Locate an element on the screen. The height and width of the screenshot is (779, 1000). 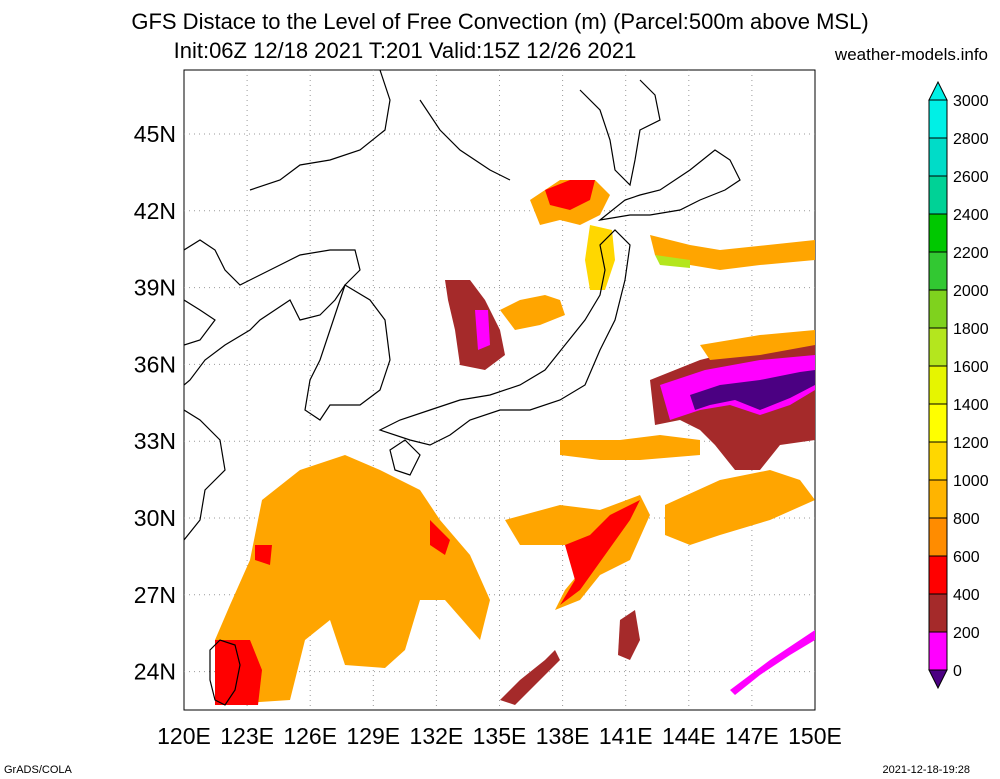
colorbar-label-2400: 2400 is located at coordinates (971, 215).